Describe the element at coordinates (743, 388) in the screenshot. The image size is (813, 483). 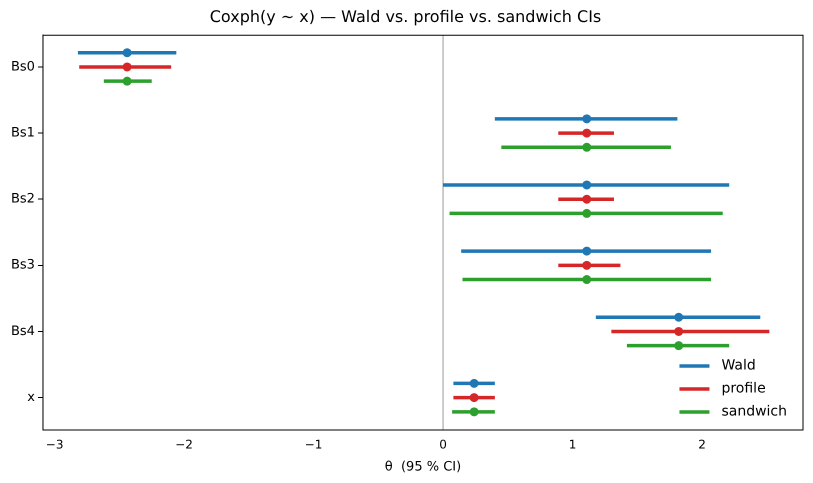
I see `legend-label: profile` at that location.